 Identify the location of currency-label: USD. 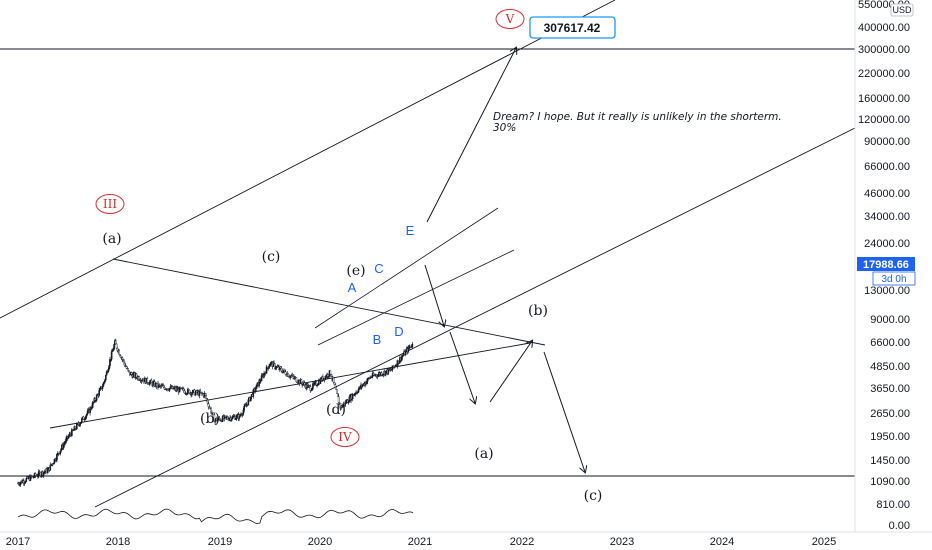
(902, 10).